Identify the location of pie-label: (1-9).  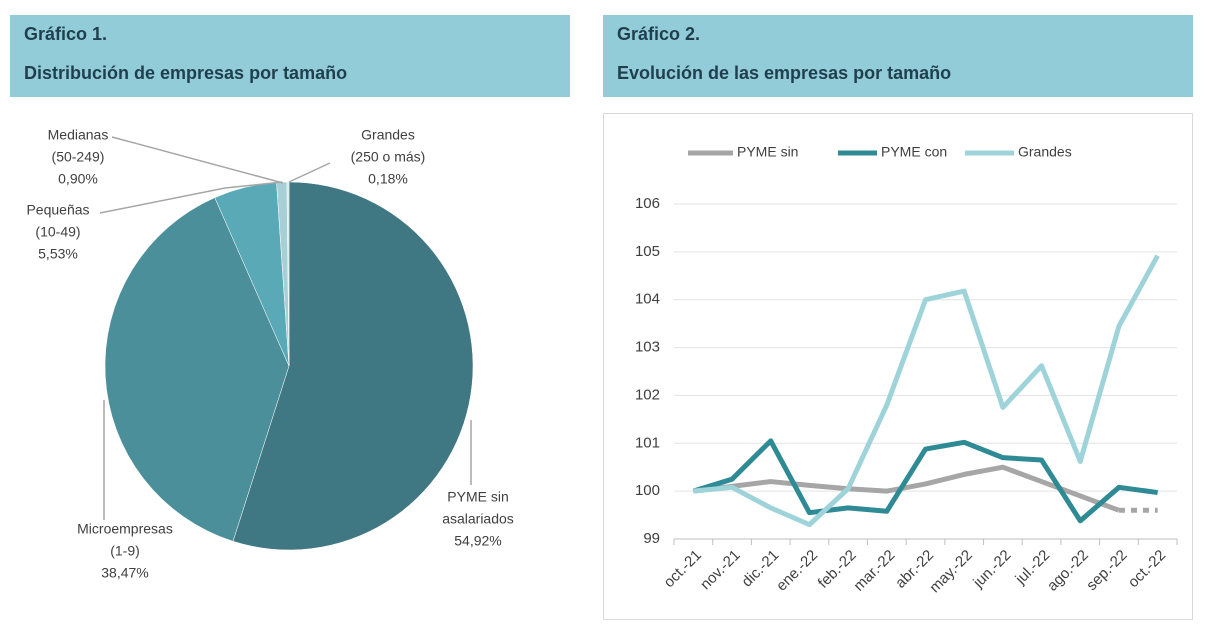
(125, 551).